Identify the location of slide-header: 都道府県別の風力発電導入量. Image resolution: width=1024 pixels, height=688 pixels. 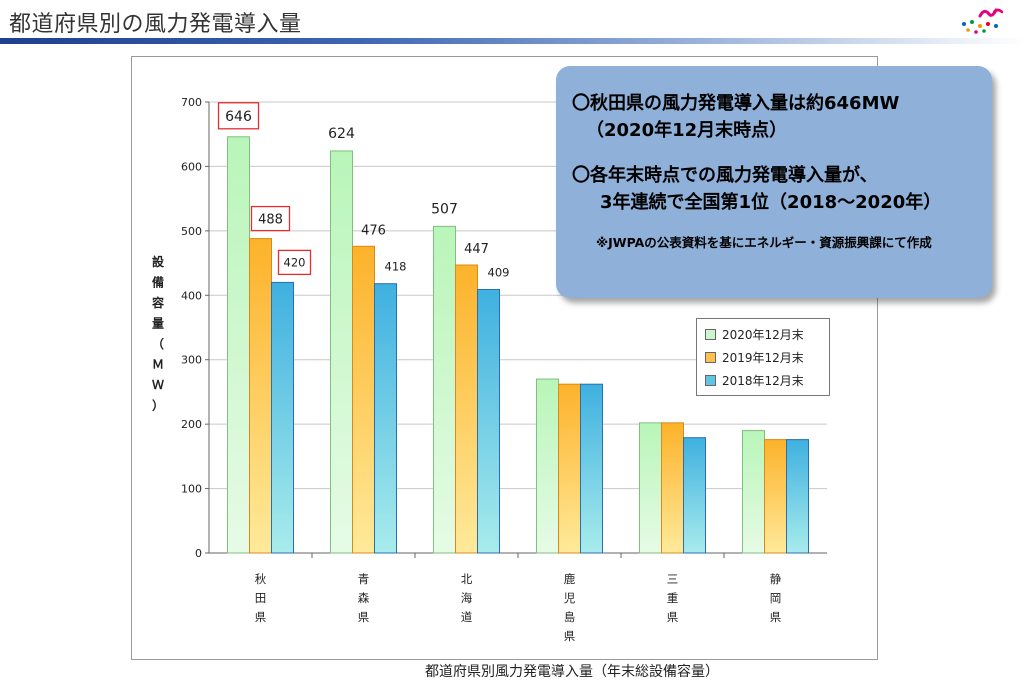
(512, 23).